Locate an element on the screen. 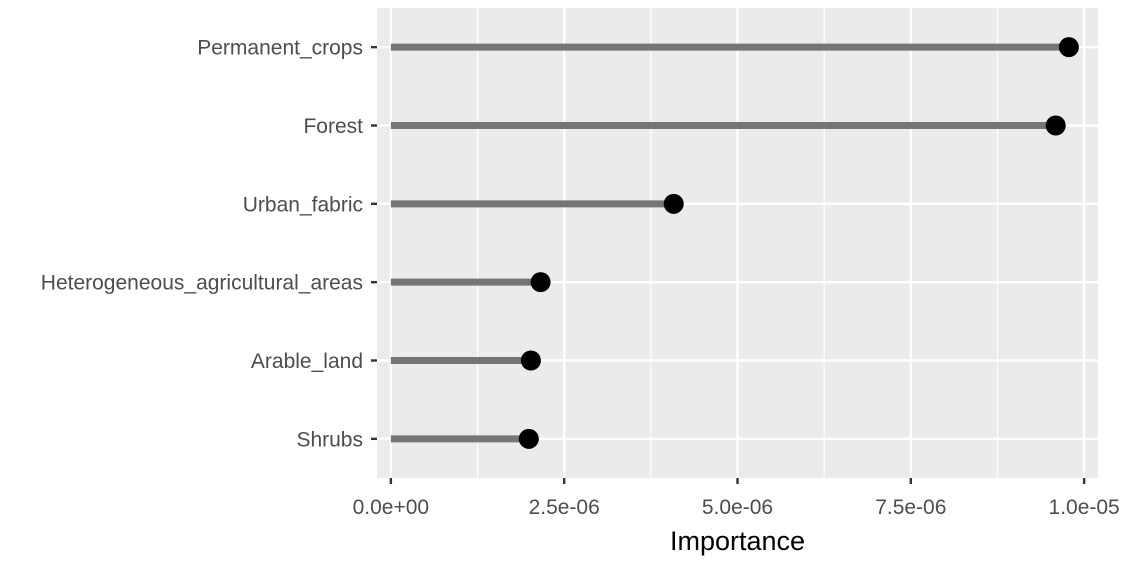 This screenshot has height=566, width=1122. x-tick-label: 2.5e-06 is located at coordinates (564, 507).